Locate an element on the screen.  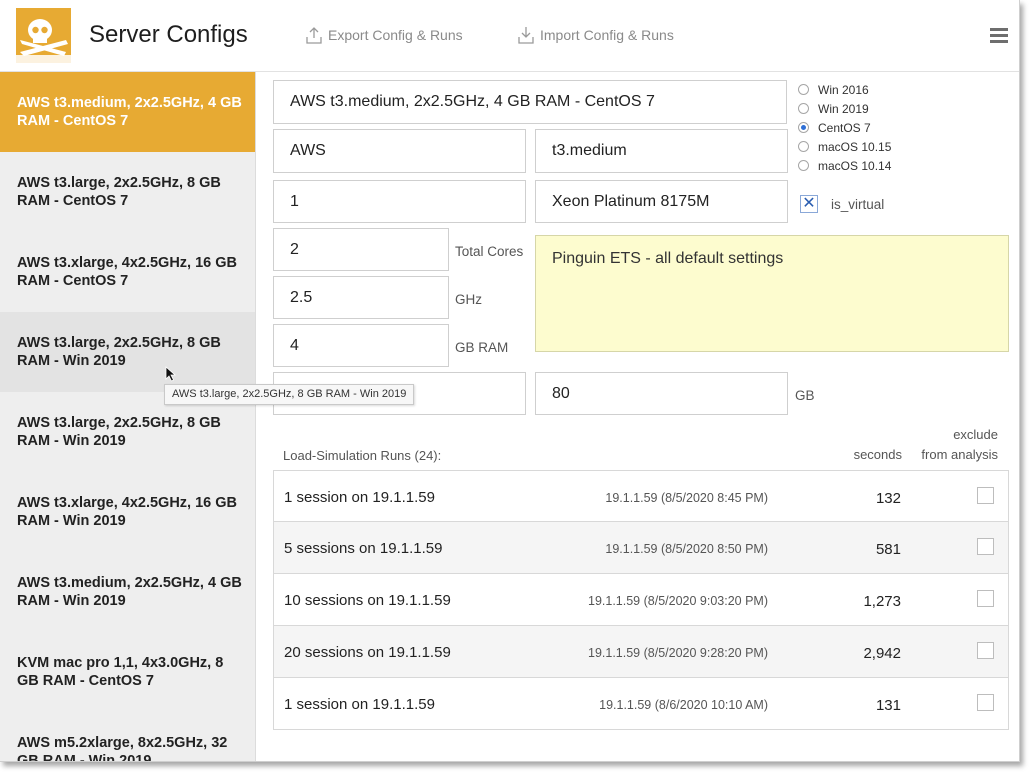
import-label: Import Config & Runs is located at coordinates (607, 35).